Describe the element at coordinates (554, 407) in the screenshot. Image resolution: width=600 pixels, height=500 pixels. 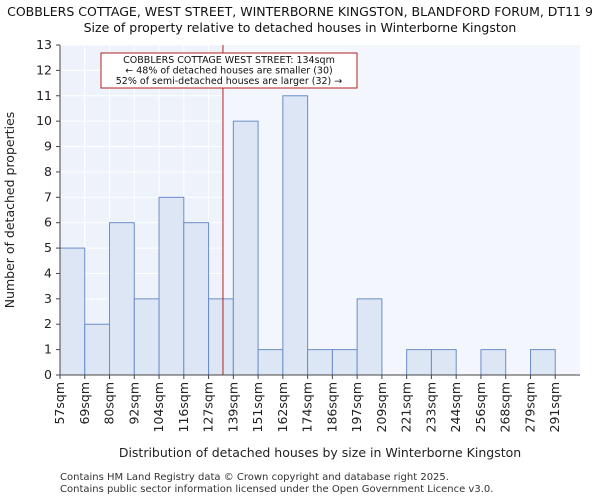
I see `x-tick-label: 291sqm` at that location.